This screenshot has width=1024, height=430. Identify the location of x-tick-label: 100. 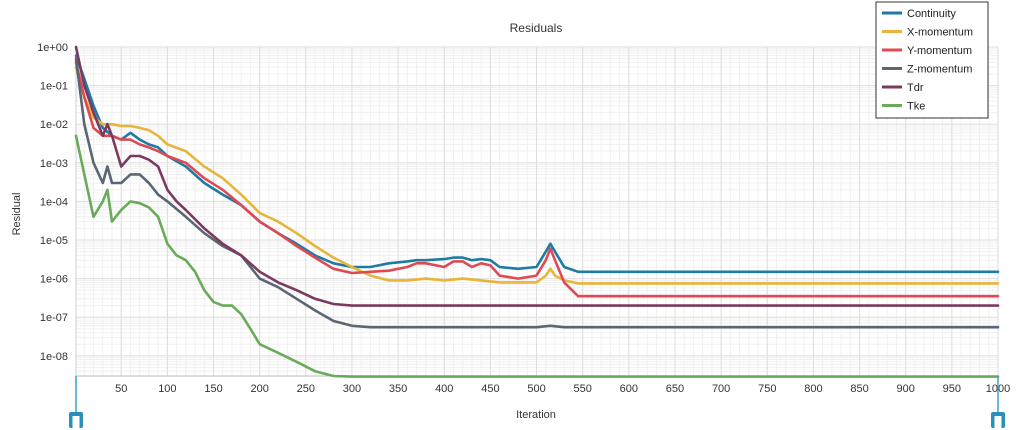
(167, 389).